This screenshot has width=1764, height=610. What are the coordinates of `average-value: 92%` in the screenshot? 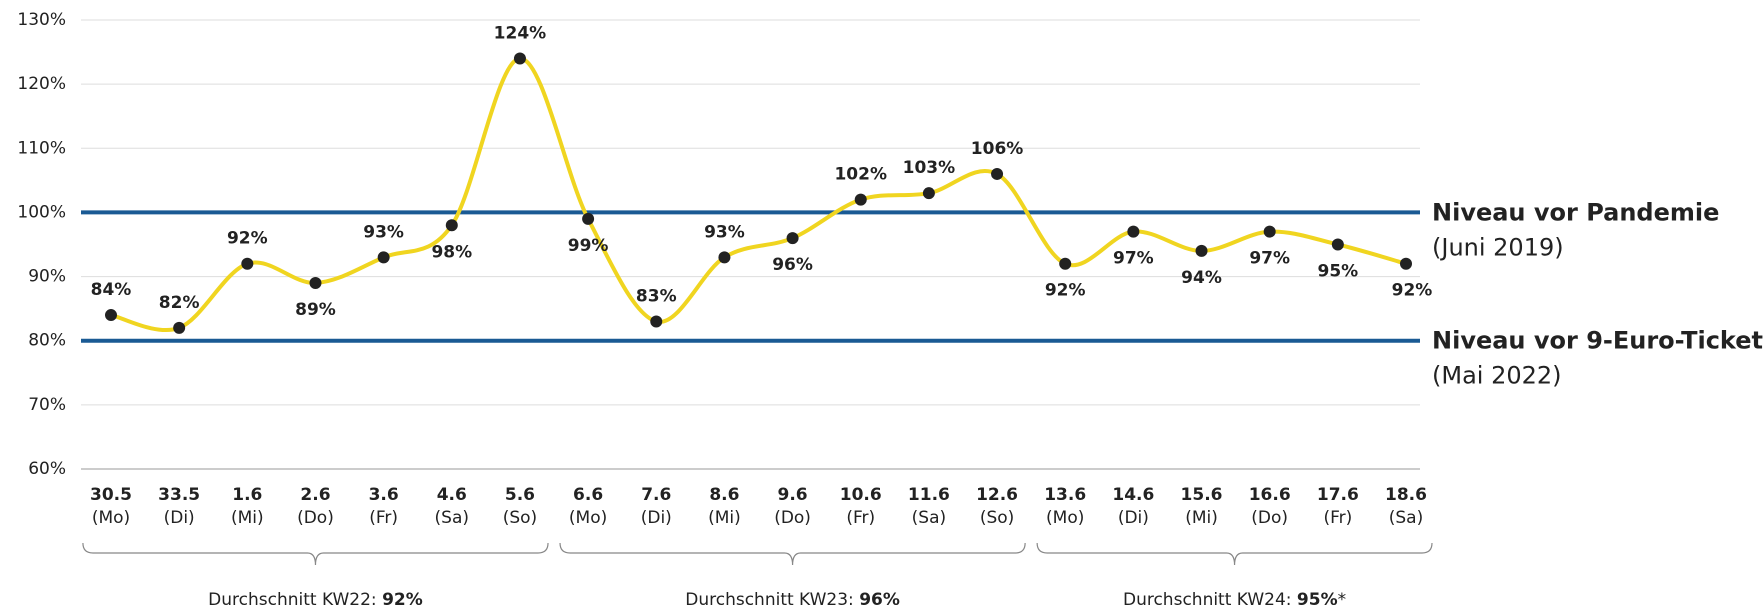 It's located at (402, 600).